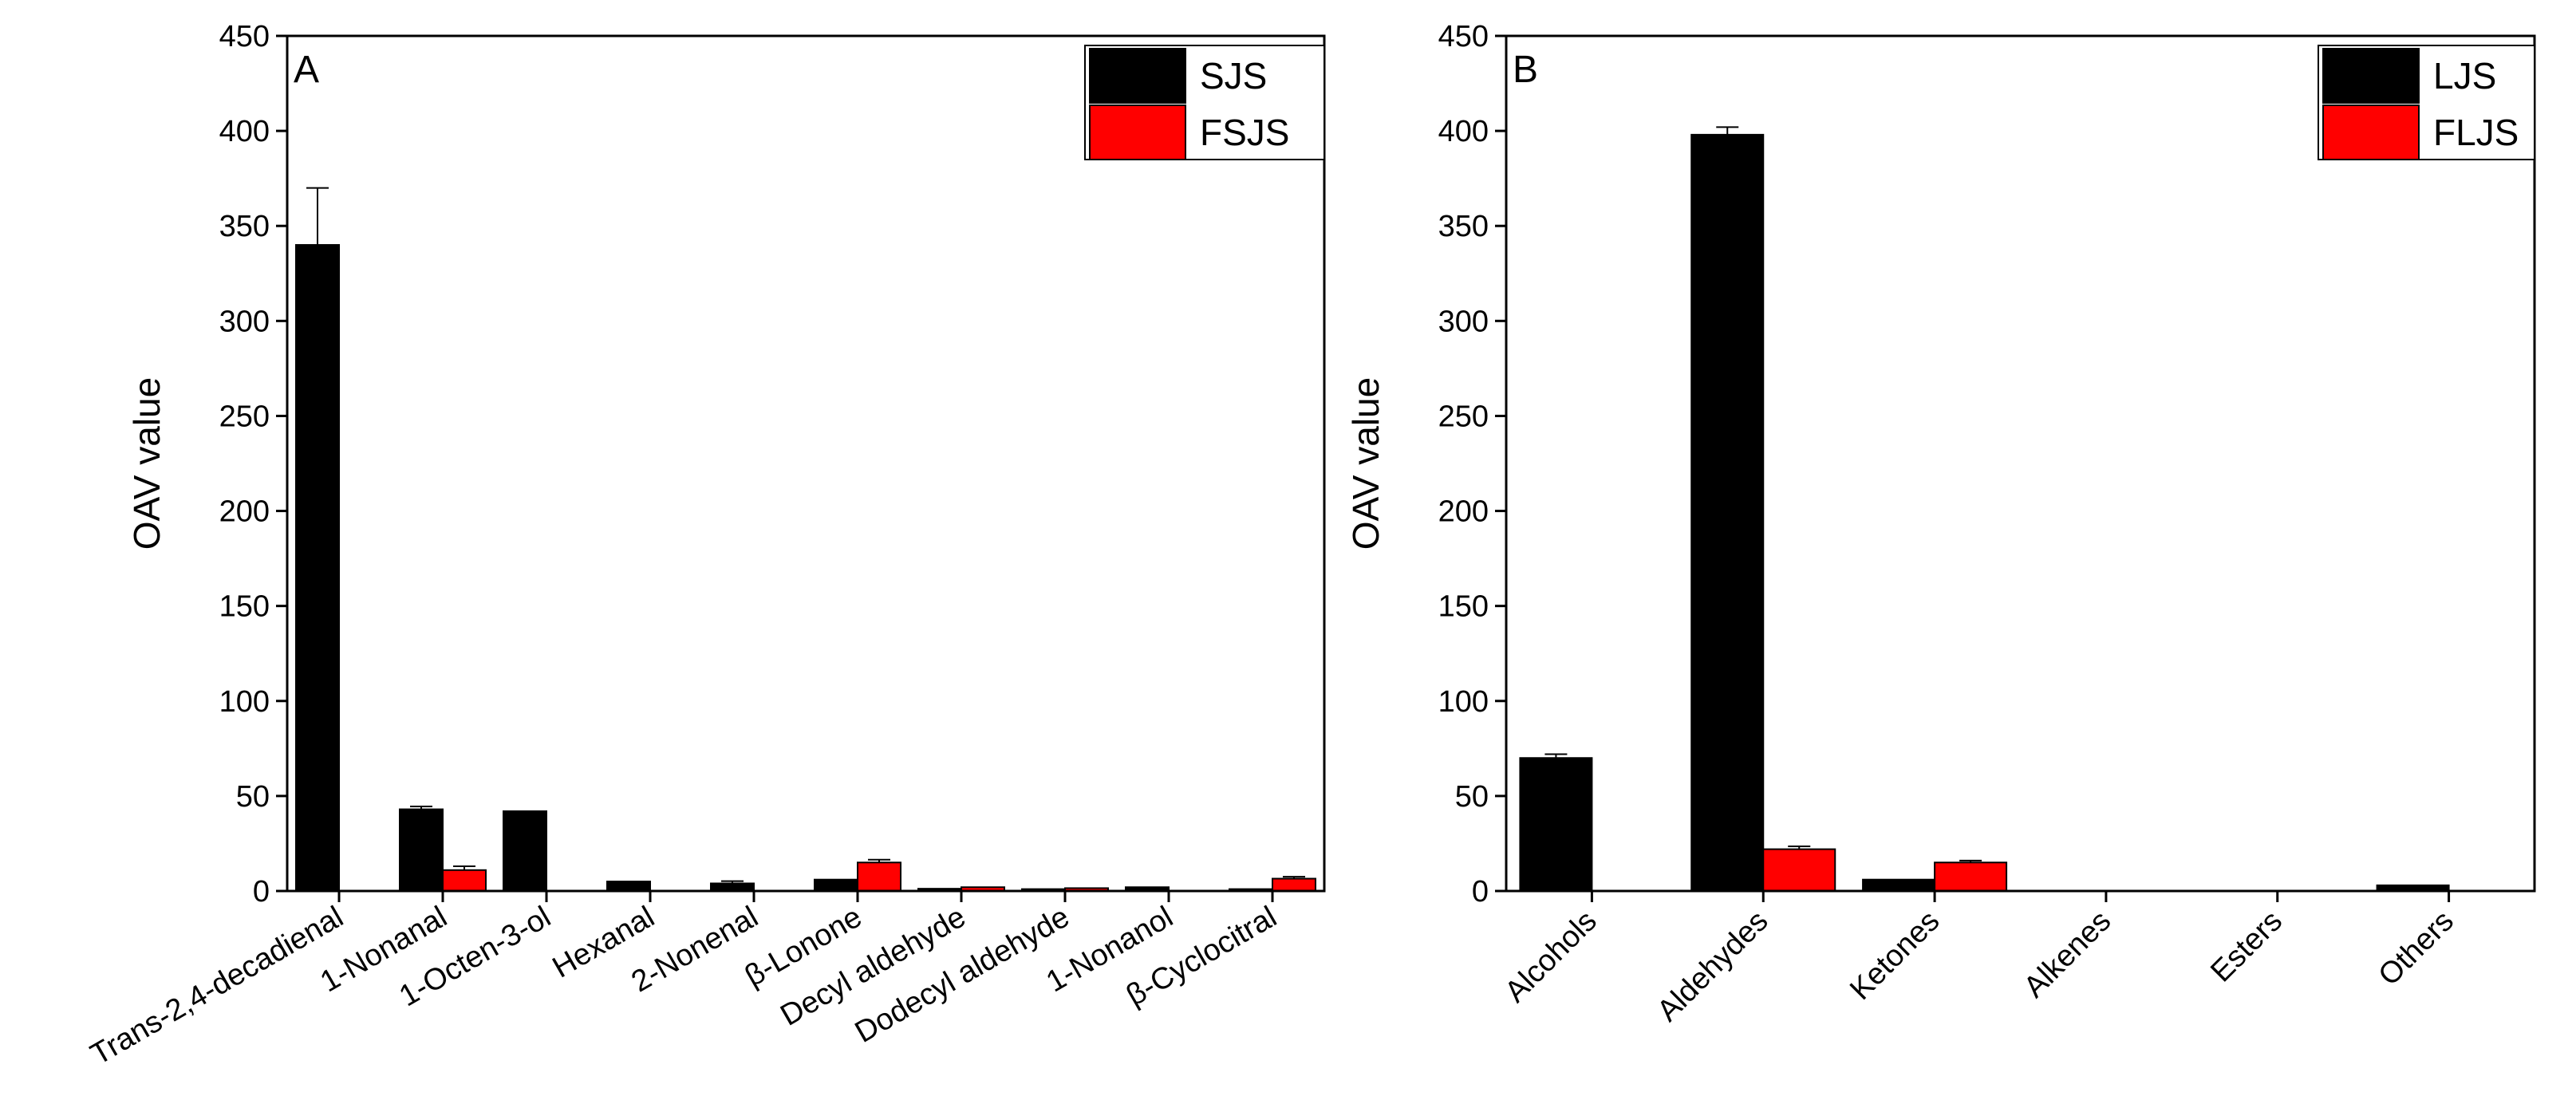 This screenshot has height=1096, width=2576. Describe the element at coordinates (2427, 103) in the screenshot. I see `legend: LJS FLJS` at that location.